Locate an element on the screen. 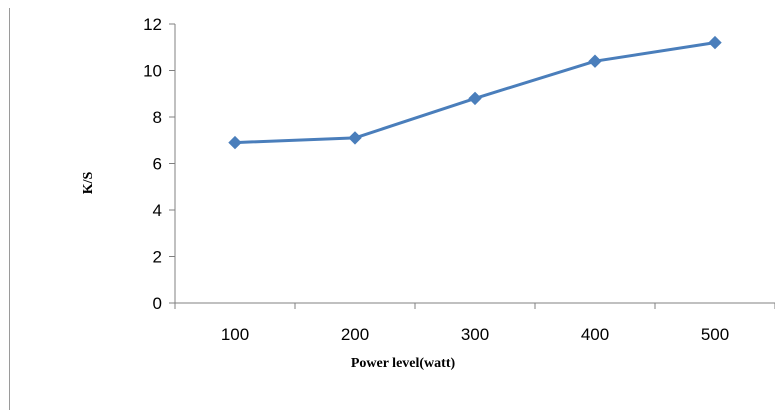 This screenshot has height=414, width=775. y-ticks: 0 2 4 6 8 10 12 is located at coordinates (159, 164).